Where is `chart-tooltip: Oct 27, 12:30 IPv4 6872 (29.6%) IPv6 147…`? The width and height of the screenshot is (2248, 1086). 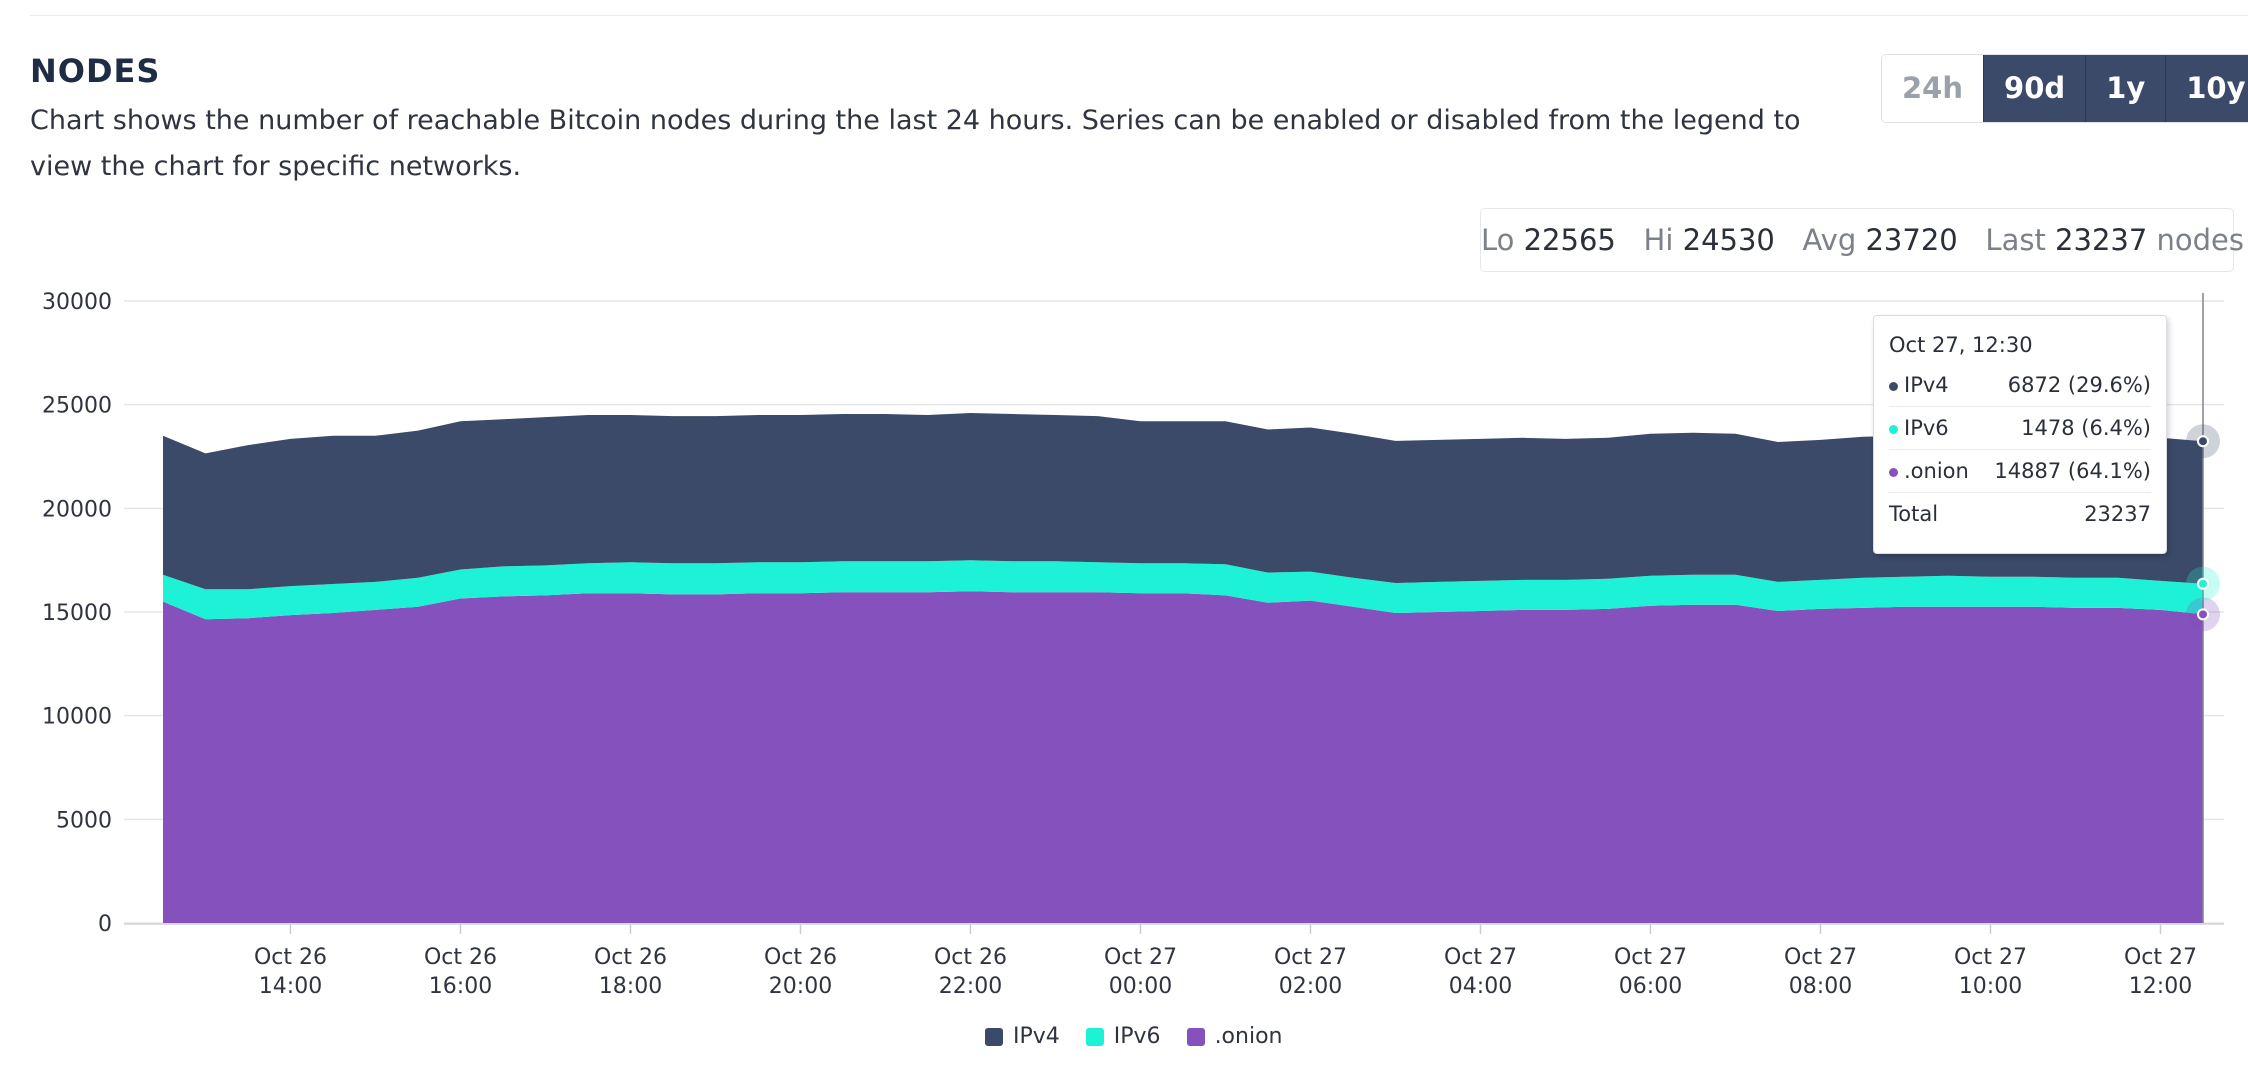 chart-tooltip: Oct 27, 12:30 IPv4 6872 (29.6%) IPv6 147… is located at coordinates (2020, 434).